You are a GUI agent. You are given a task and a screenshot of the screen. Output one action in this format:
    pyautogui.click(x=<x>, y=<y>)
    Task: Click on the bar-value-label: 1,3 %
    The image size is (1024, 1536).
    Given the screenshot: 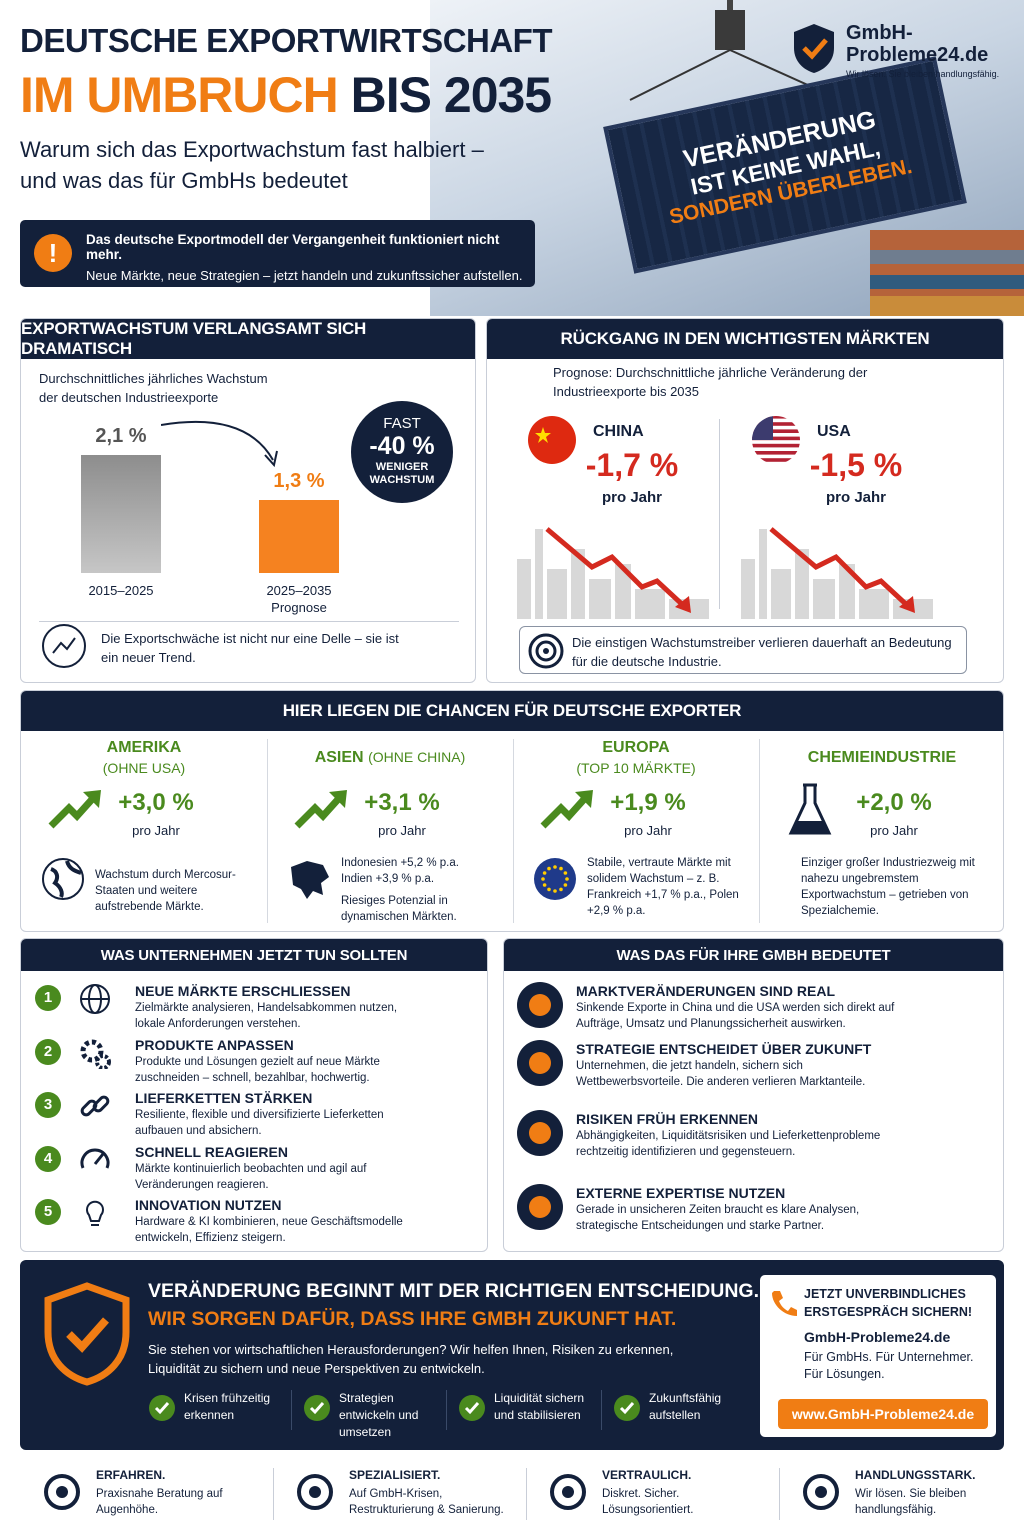 What is the action you would take?
    pyautogui.click(x=299, y=481)
    